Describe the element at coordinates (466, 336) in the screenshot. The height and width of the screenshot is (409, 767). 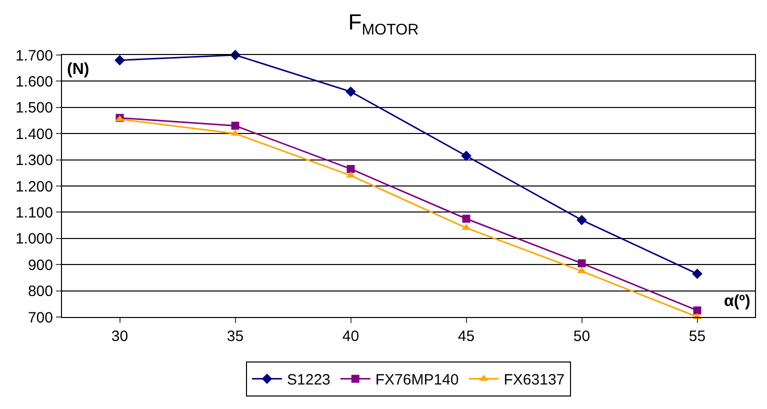
I see `x-tick-label: 45` at that location.